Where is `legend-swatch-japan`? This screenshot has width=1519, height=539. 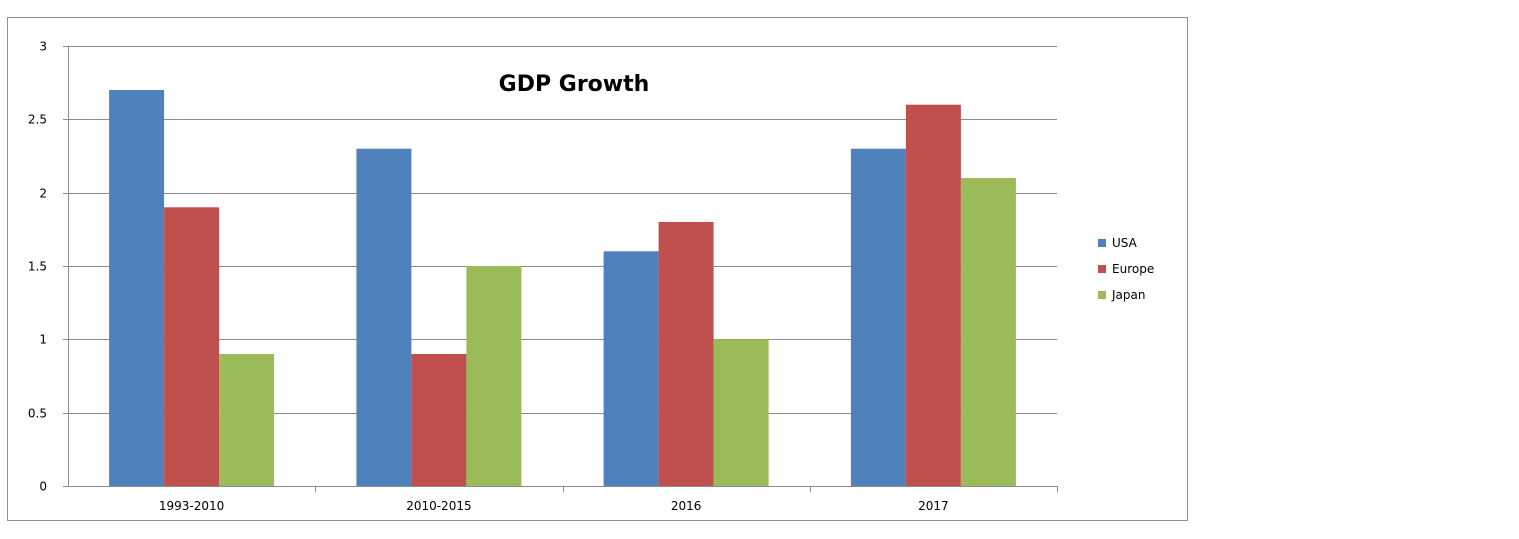 legend-swatch-japan is located at coordinates (1102, 295).